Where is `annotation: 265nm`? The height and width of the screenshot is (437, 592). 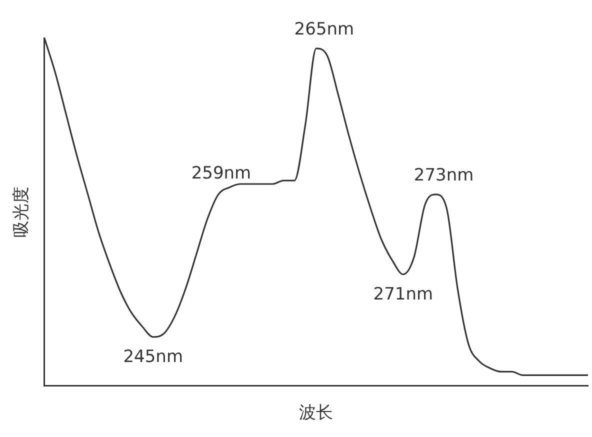 annotation: 265nm is located at coordinates (324, 29).